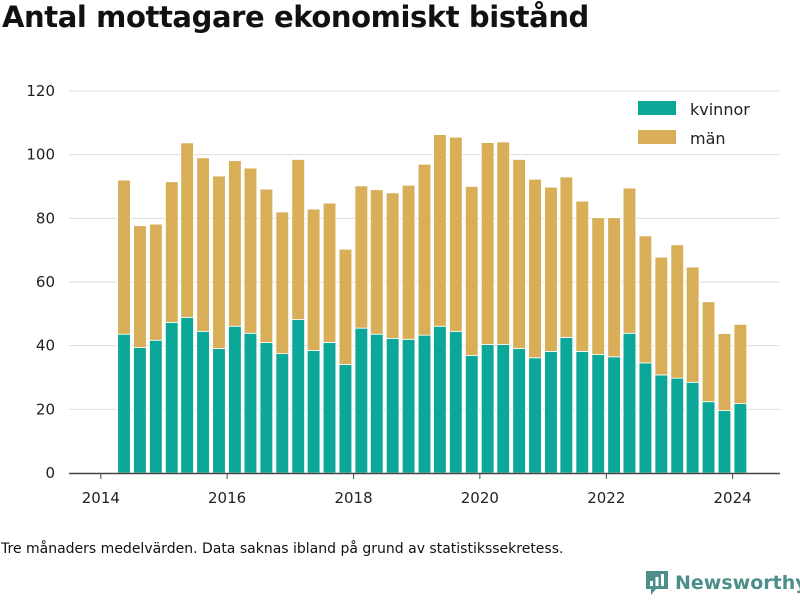 This screenshot has width=800, height=600. What do you see at coordinates (417, 490) in the screenshot?
I see `x-axis-ticks: 2014 2016 2018 2020 2022 2024` at bounding box center [417, 490].